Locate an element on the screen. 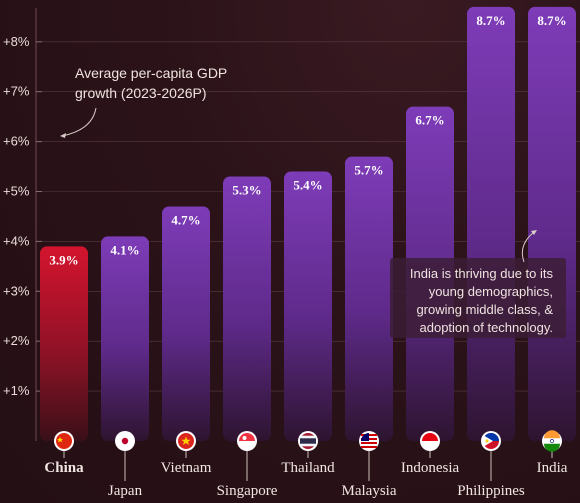  value-label-malaysia: 5.7% is located at coordinates (368, 170).